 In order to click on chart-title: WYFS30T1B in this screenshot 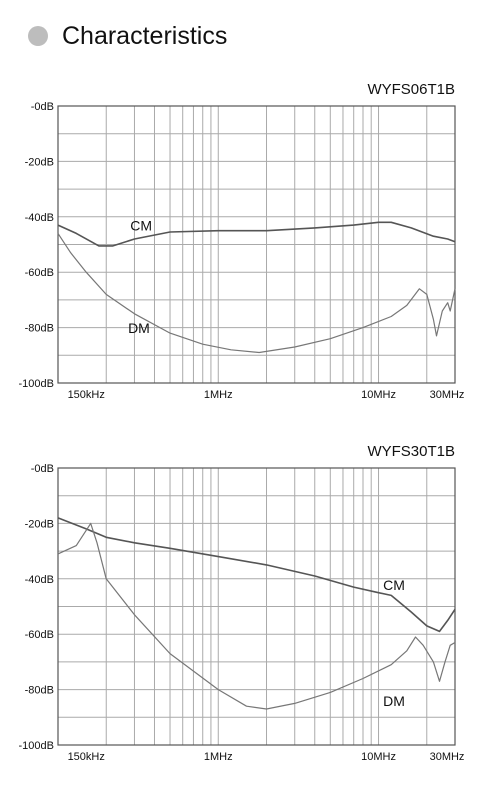, I will do `click(411, 451)`.